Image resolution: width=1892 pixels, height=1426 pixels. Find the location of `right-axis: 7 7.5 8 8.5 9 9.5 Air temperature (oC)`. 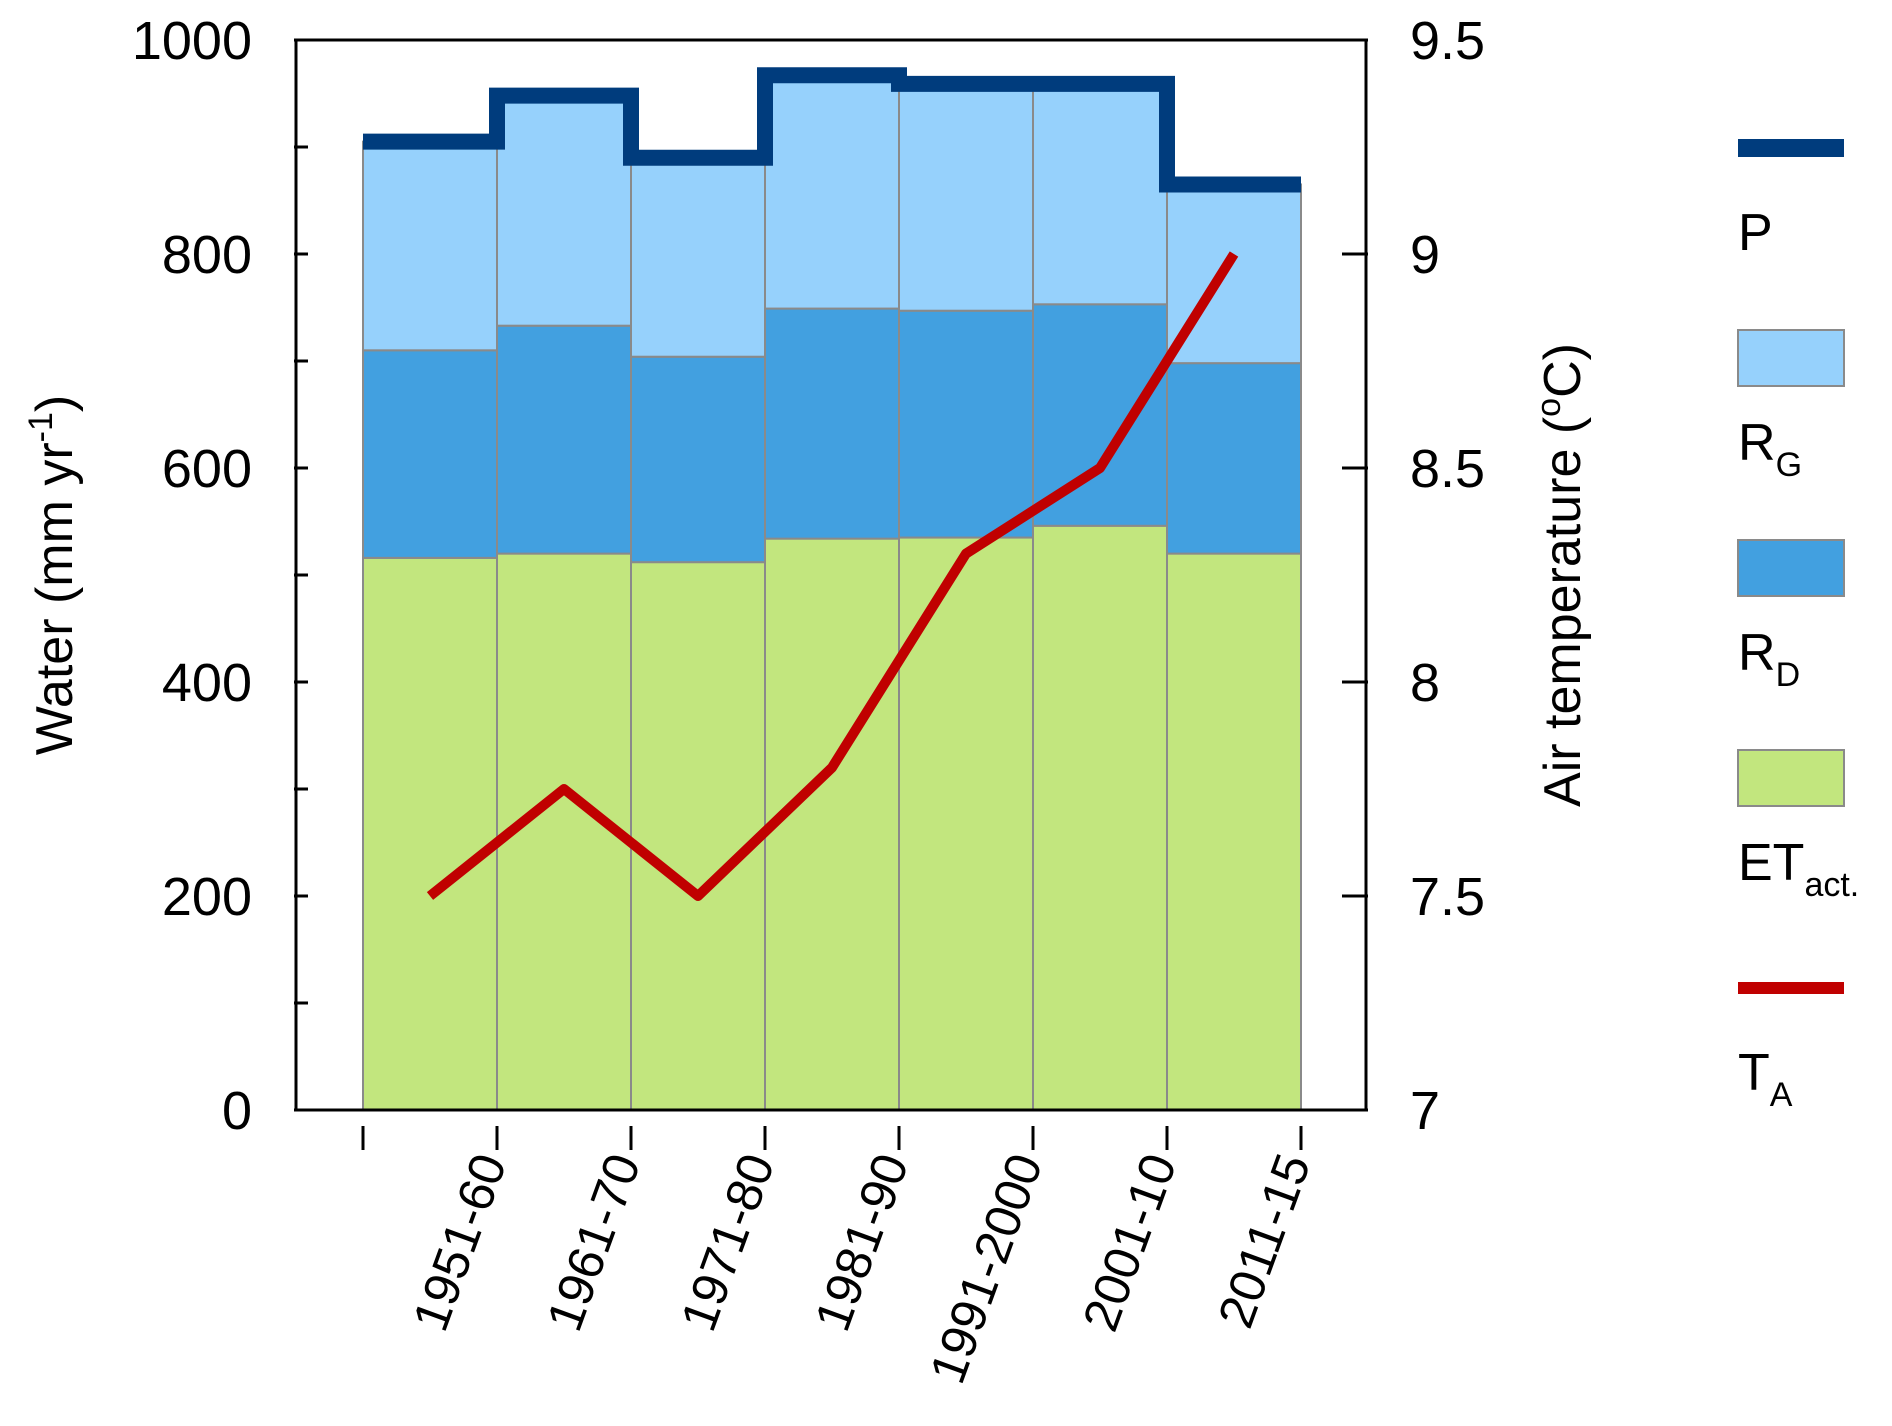

right-axis: 7 7.5 8 8.5 9 9.5 Air temperature (oC) is located at coordinates (1467, 576).